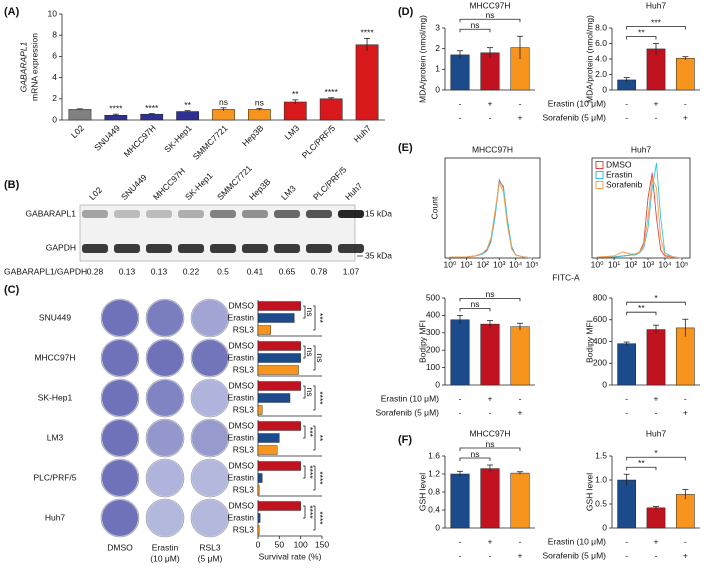  I want to click on plot-frame, so click(641, 208).